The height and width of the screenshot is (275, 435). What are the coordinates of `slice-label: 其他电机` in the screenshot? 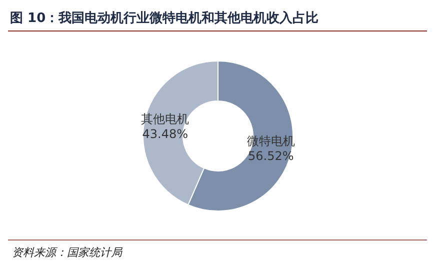 It's located at (165, 119).